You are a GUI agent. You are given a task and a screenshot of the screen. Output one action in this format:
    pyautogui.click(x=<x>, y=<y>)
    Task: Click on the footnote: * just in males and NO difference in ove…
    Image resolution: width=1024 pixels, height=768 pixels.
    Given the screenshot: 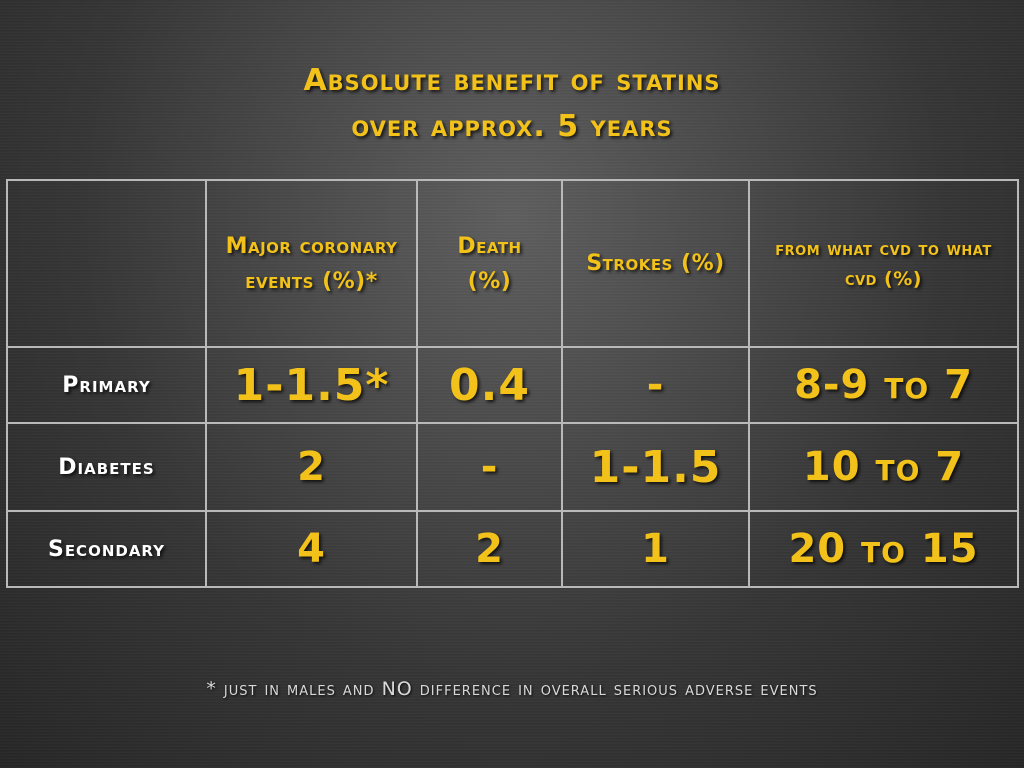 What is the action you would take?
    pyautogui.click(x=512, y=689)
    